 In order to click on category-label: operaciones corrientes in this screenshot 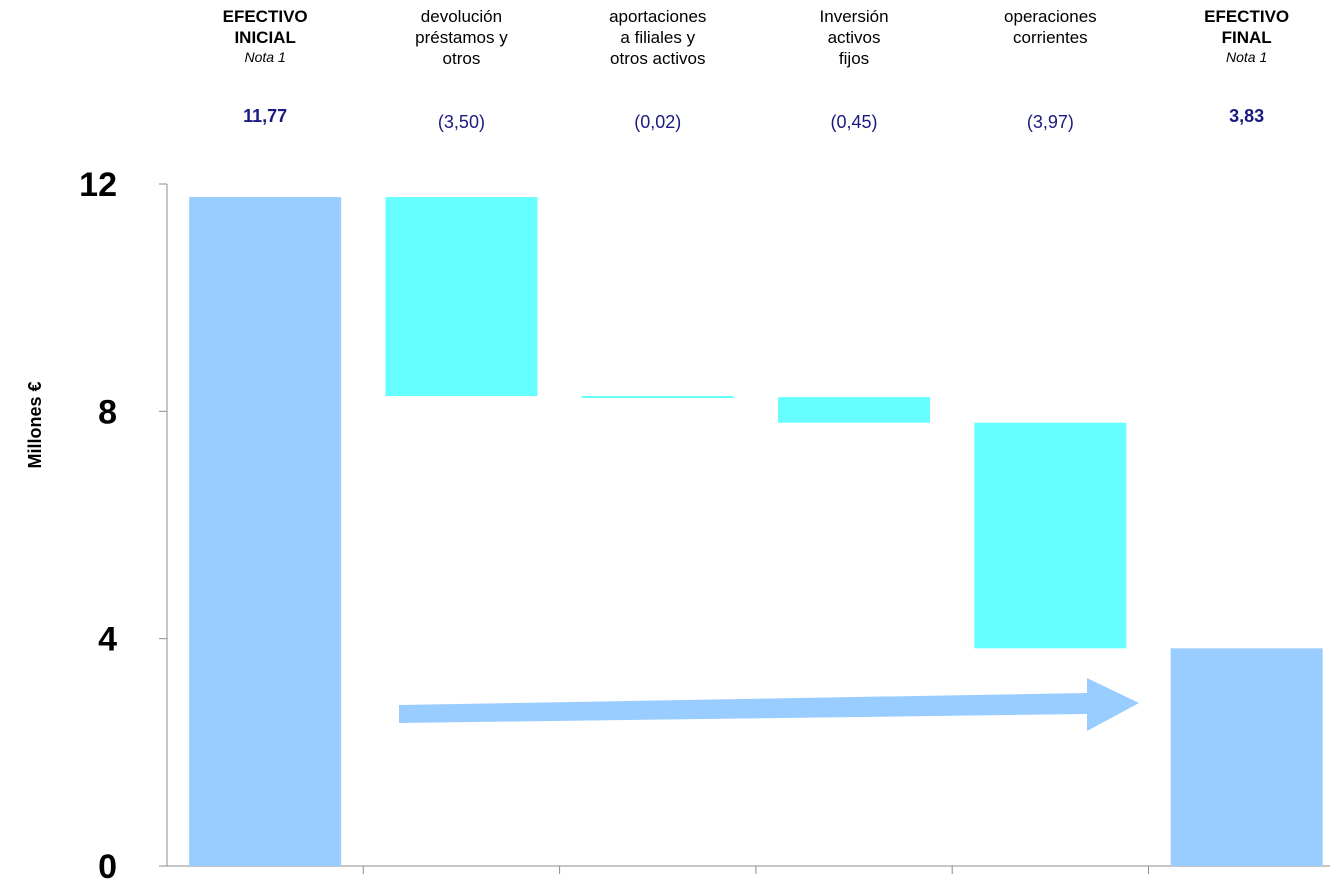, I will do `click(1050, 27)`.